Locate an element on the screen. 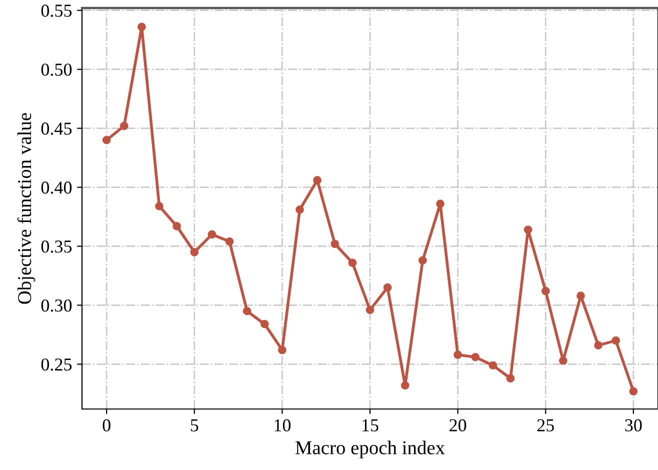 This screenshot has width=658, height=470. x-tick-label: 25 is located at coordinates (545, 425).